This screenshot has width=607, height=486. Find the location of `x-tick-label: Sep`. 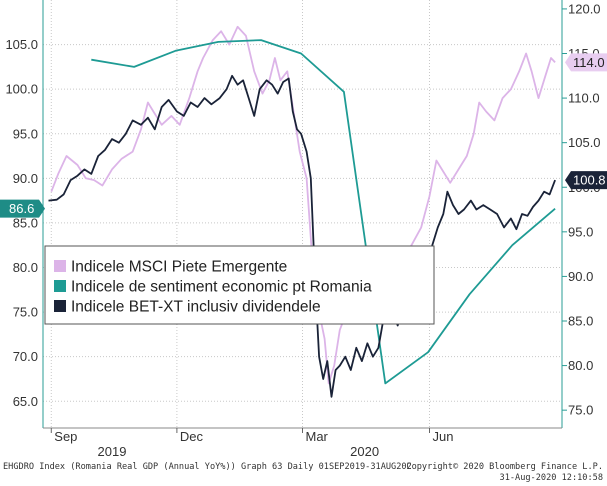

x-tick-label: Sep is located at coordinates (65, 436).